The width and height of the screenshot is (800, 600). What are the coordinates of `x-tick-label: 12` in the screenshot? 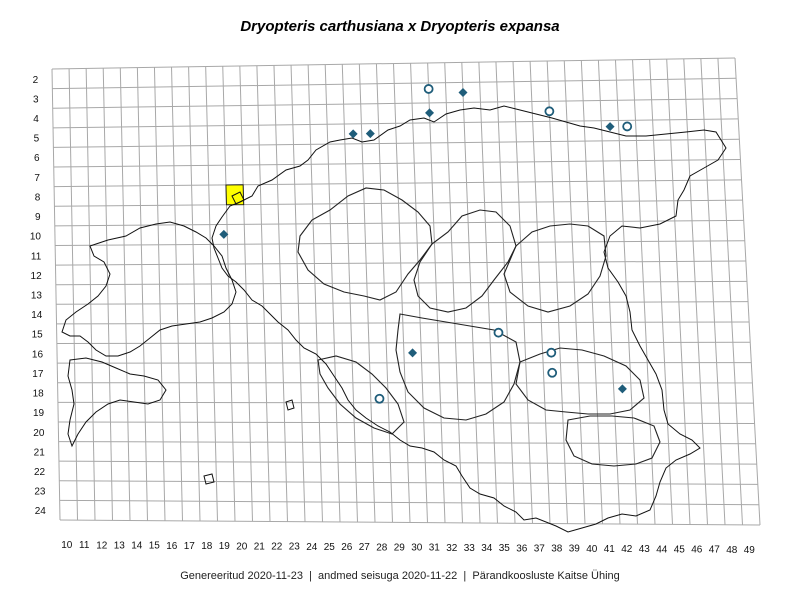 It's located at (102, 545).